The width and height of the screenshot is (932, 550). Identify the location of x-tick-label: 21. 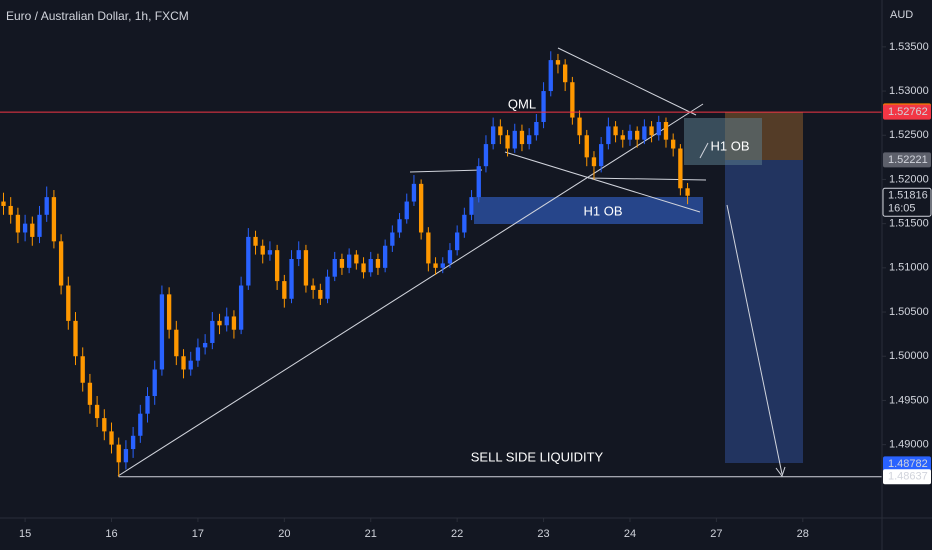
(371, 534).